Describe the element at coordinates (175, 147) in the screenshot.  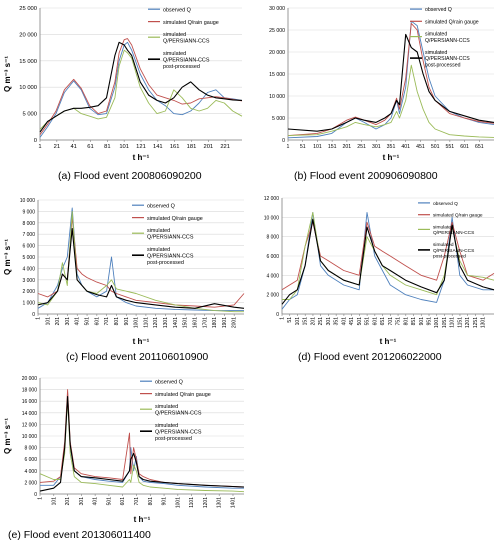
I see `x-tick-label: 161` at that location.